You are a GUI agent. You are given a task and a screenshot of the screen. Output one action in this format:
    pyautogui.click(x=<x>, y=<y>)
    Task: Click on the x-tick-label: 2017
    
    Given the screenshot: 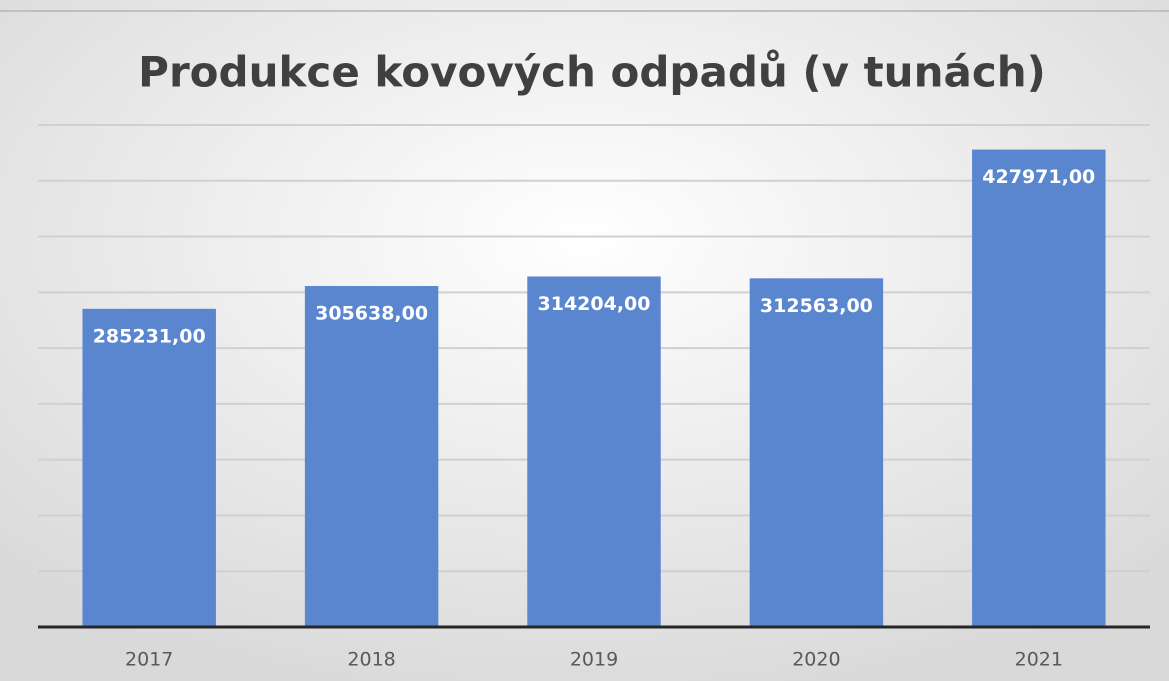 What is the action you would take?
    pyautogui.click(x=149, y=660)
    